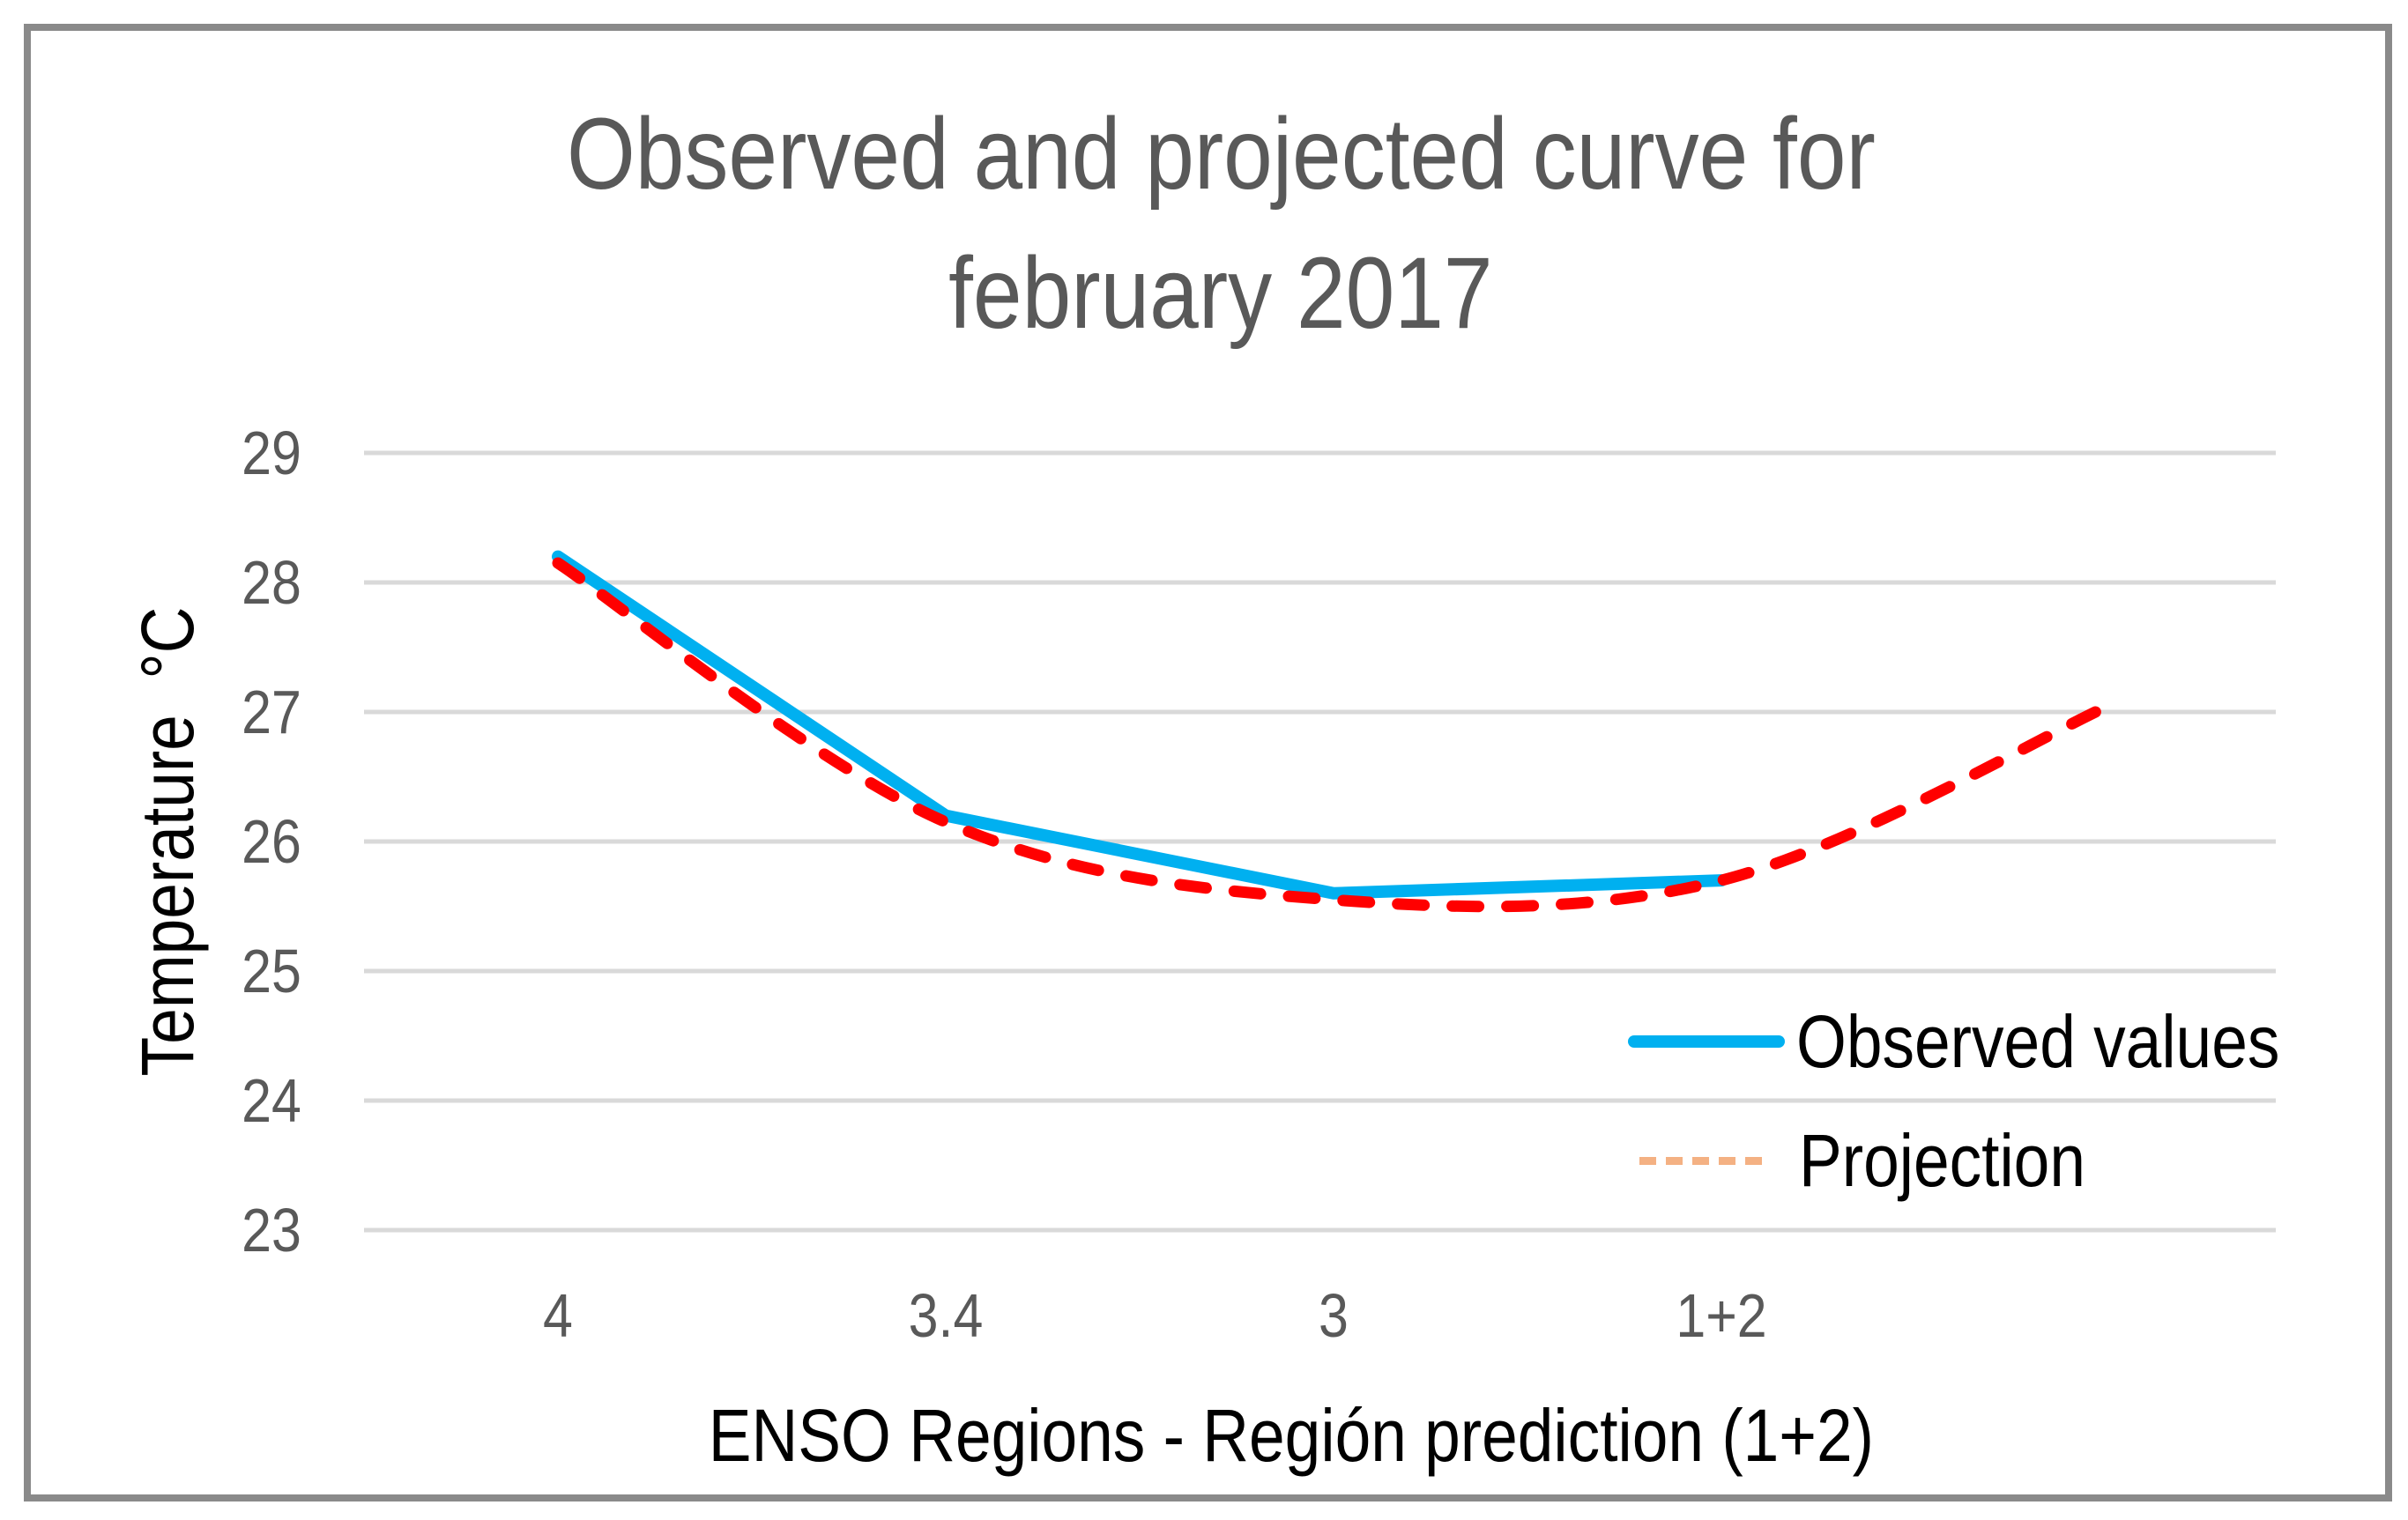 The height and width of the screenshot is (1520, 2408). Describe the element at coordinates (271, 1230) in the screenshot. I see `y-tick-label: 23` at that location.